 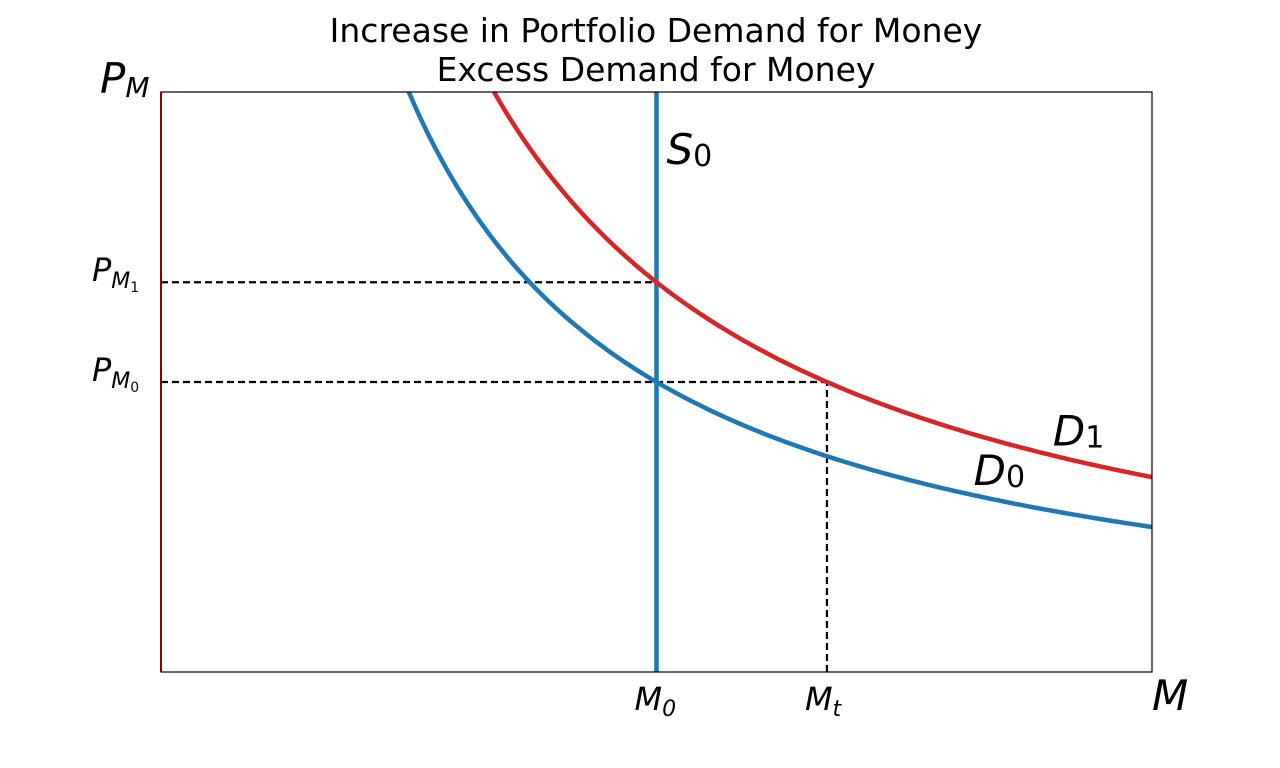 I want to click on x-axis-label: M, so click(x=1170, y=695).